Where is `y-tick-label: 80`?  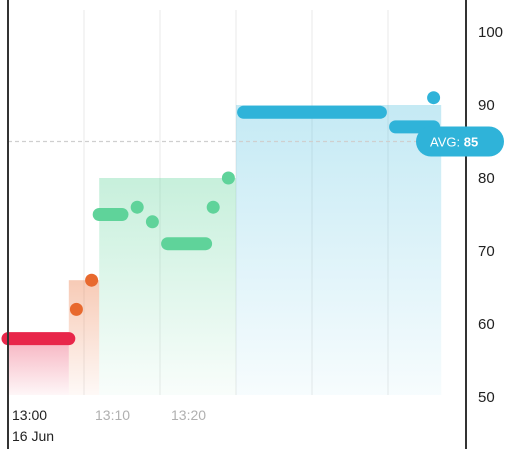 y-tick-label: 80 is located at coordinates (486, 178).